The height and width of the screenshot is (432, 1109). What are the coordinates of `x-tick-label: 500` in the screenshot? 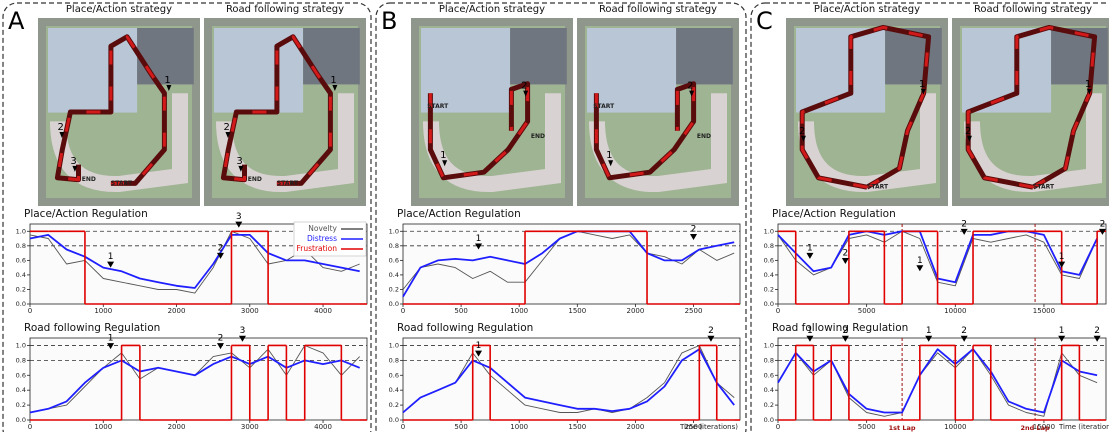 It's located at (460, 427).